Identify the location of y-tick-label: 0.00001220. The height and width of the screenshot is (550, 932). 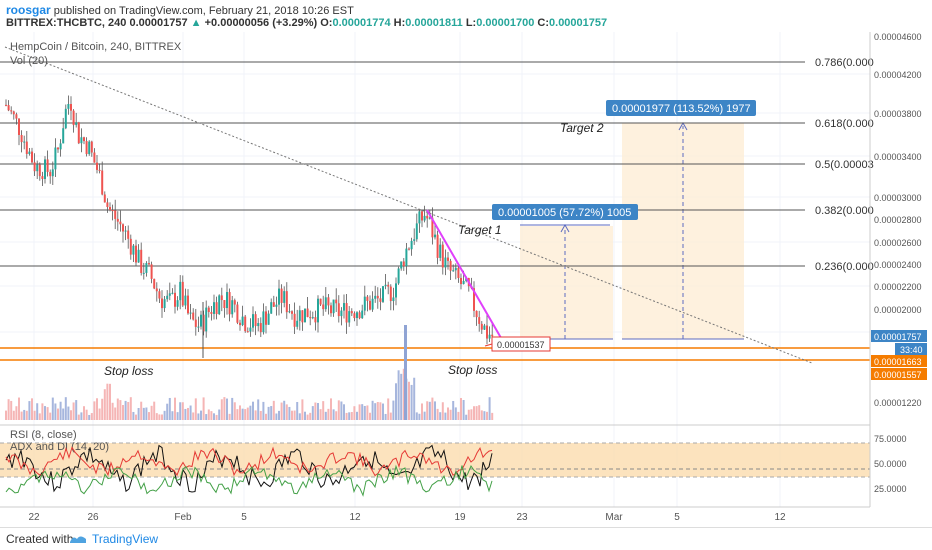
(898, 403).